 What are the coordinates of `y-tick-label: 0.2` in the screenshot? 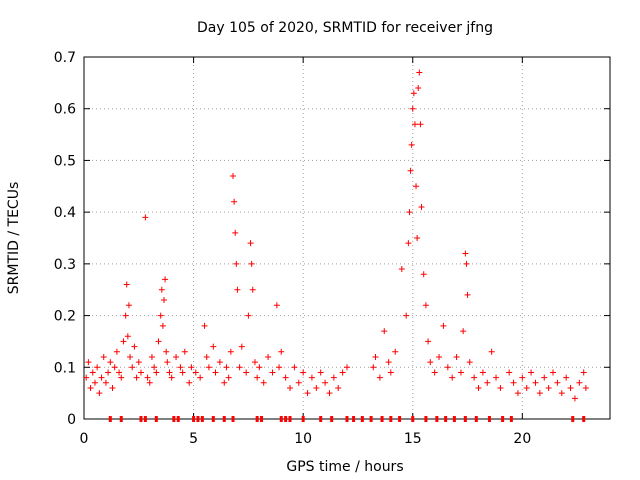 It's located at (65, 317).